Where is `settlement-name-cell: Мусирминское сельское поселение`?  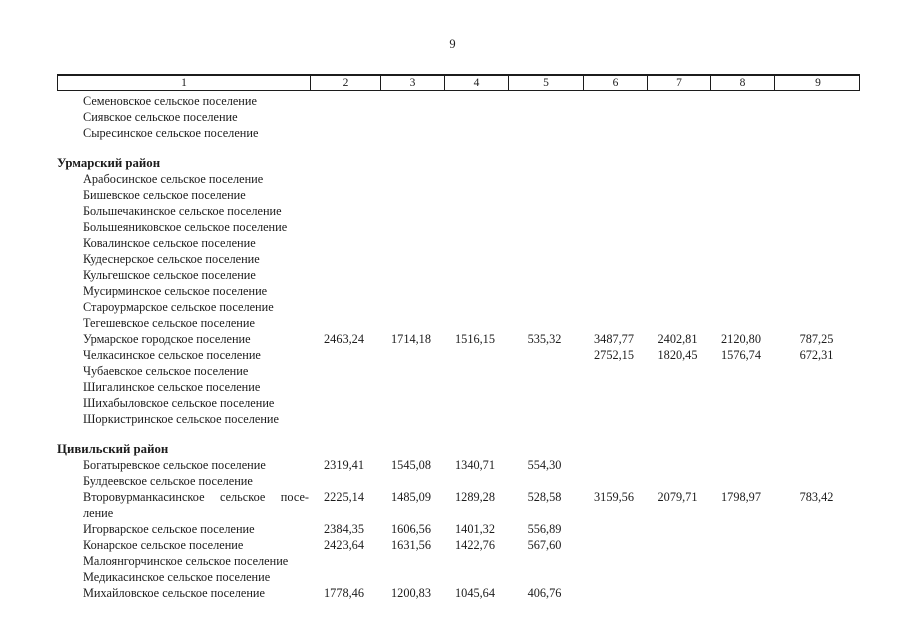 settlement-name-cell: Мусирминское сельское поселение is located at coordinates (183, 291).